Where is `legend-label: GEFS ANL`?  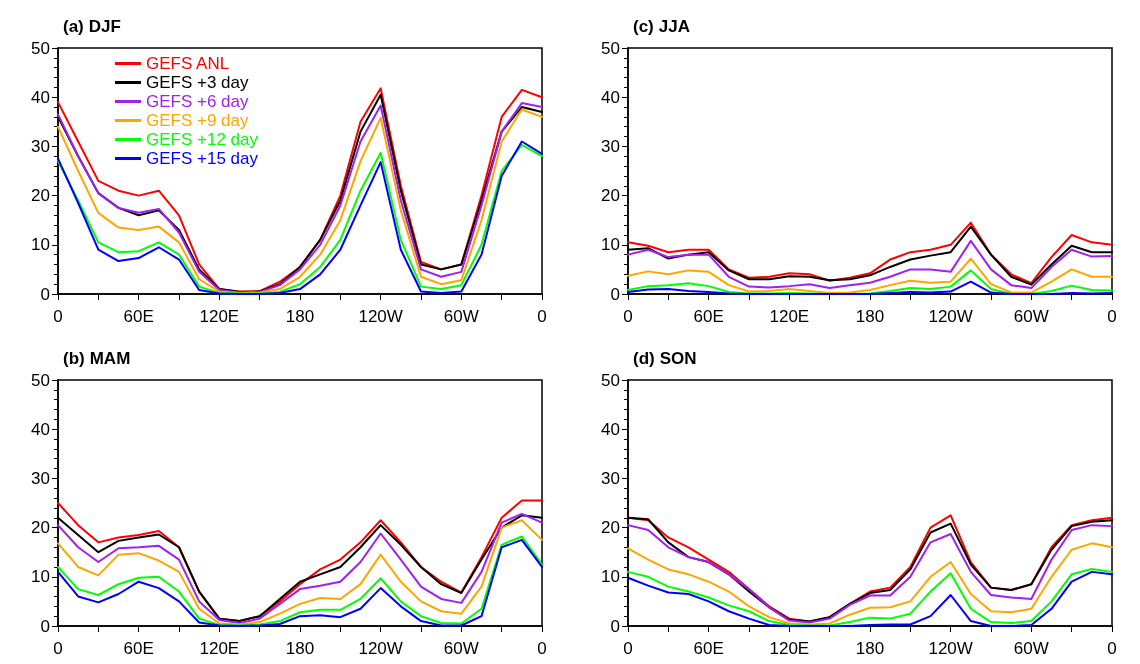
legend-label: GEFS ANL is located at coordinates (188, 63).